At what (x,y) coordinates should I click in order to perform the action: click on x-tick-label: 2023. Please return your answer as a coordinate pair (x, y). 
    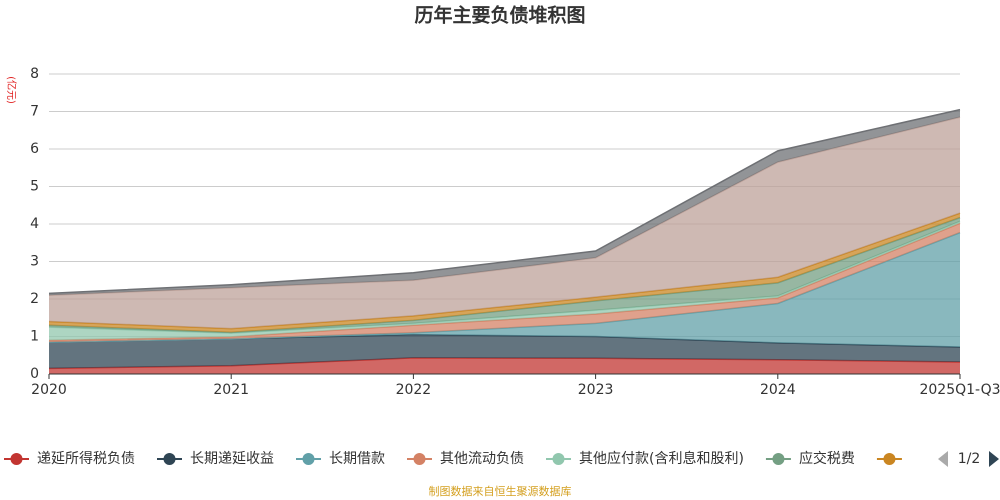
    Looking at the image, I should click on (596, 390).